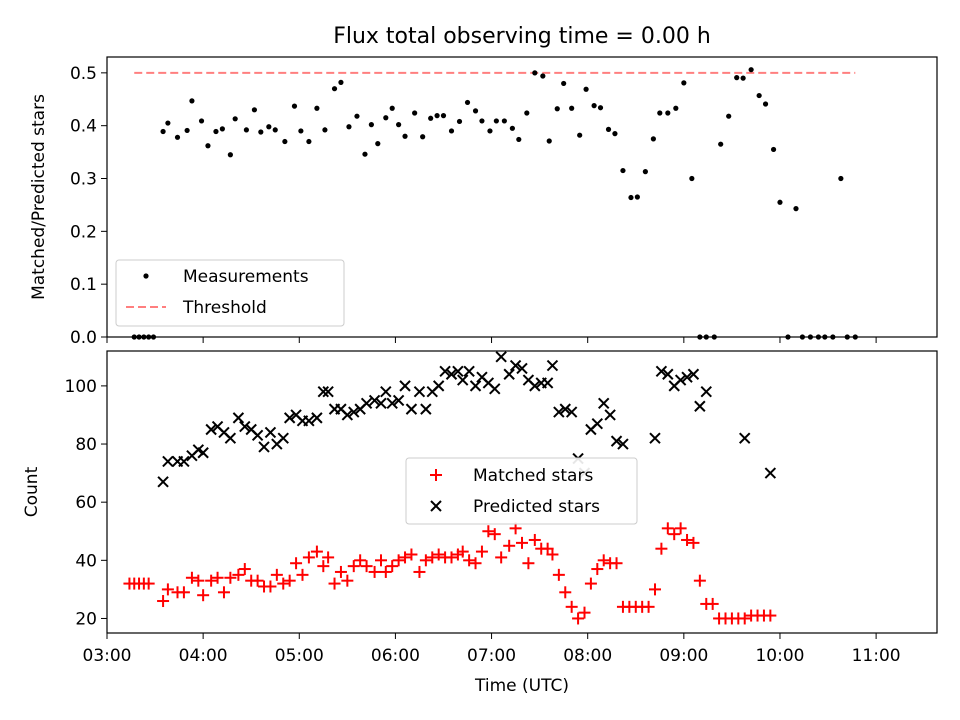  Describe the element at coordinates (83, 338) in the screenshot. I see `top-y-tick-label: 0.0` at that location.